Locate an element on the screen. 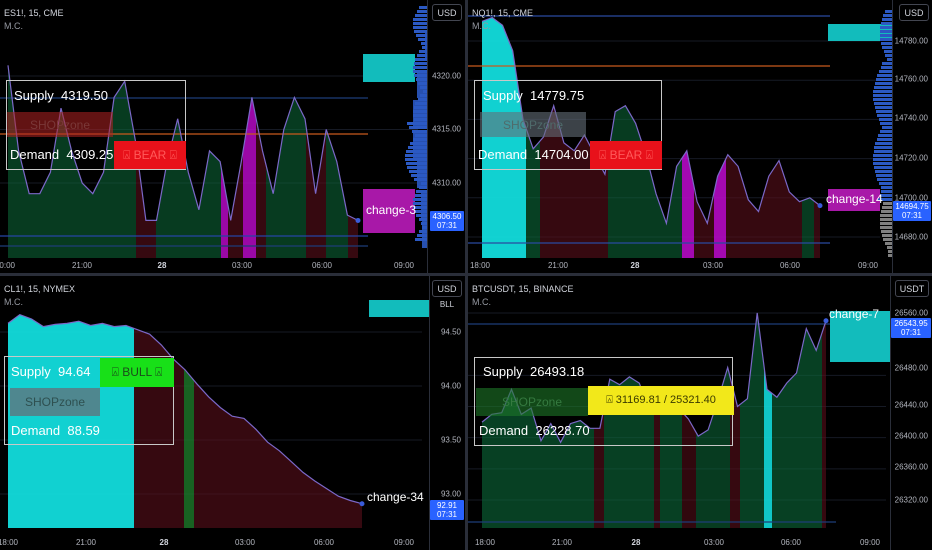 Image resolution: width=932 pixels, height=550 pixels. y-tick-label: 4310.00 is located at coordinates (446, 183).